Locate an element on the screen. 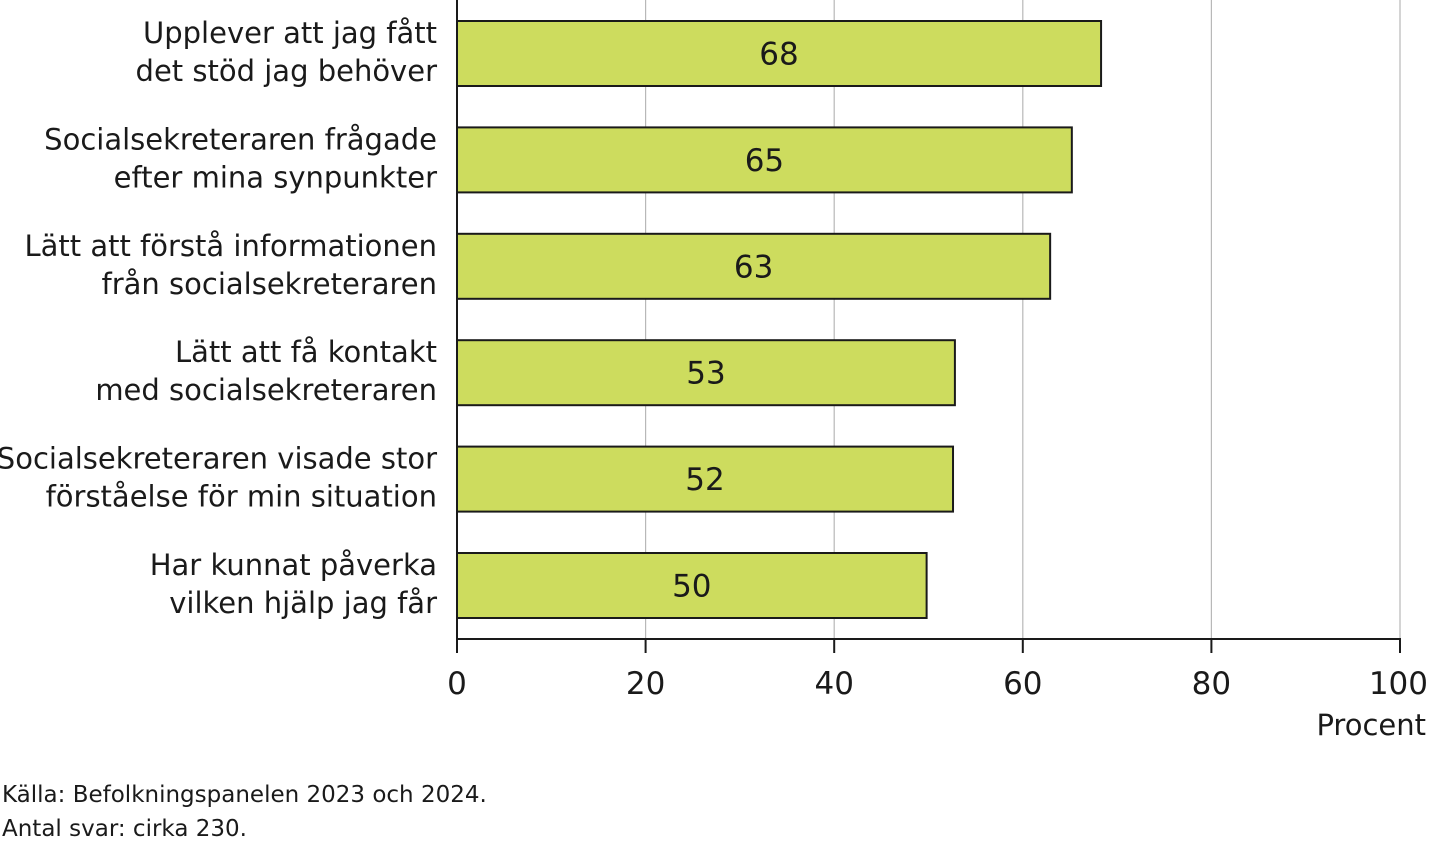 This screenshot has width=1430, height=846. category-label-line: Lätt att förstå informationen is located at coordinates (230, 246).